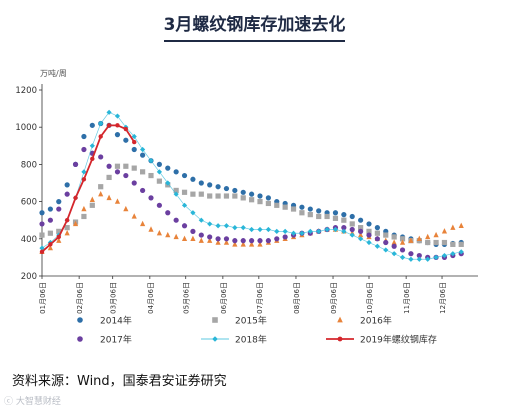 This screenshot has height=410, width=509. Describe the element at coordinates (398, 340) in the screenshot. I see `legend-label: 2019年螺纹钢库存` at that location.